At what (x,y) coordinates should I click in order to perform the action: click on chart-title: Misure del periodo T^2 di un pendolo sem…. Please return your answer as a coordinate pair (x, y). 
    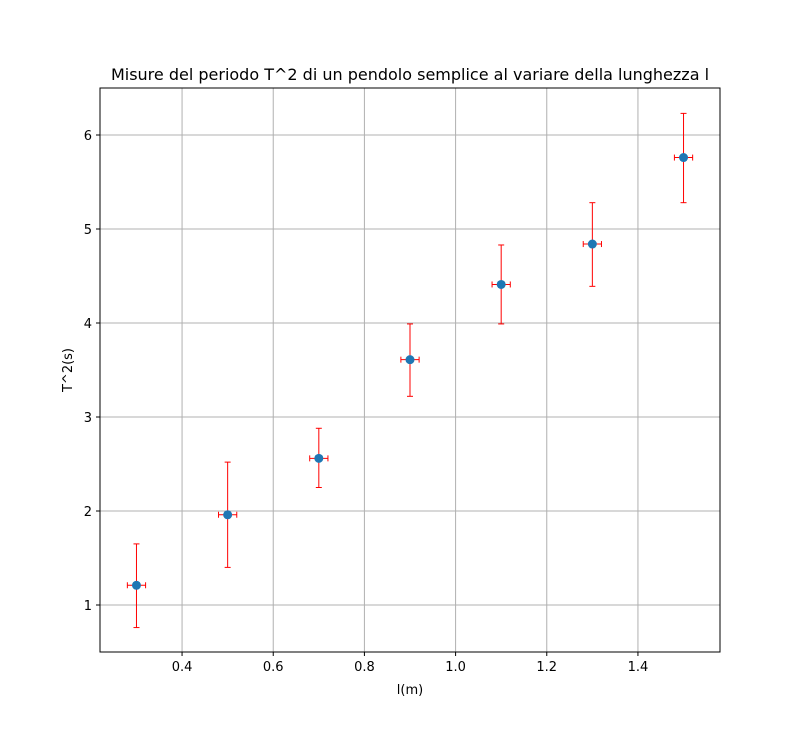
    Looking at the image, I should click on (410, 74).